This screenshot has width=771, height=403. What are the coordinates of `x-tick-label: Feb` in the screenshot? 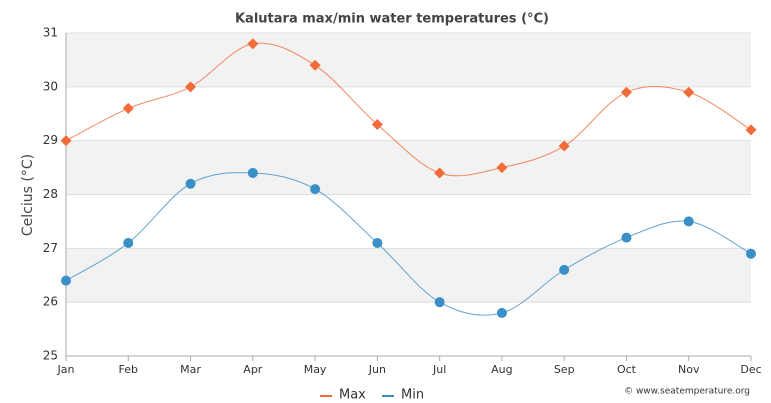 It's located at (128, 369).